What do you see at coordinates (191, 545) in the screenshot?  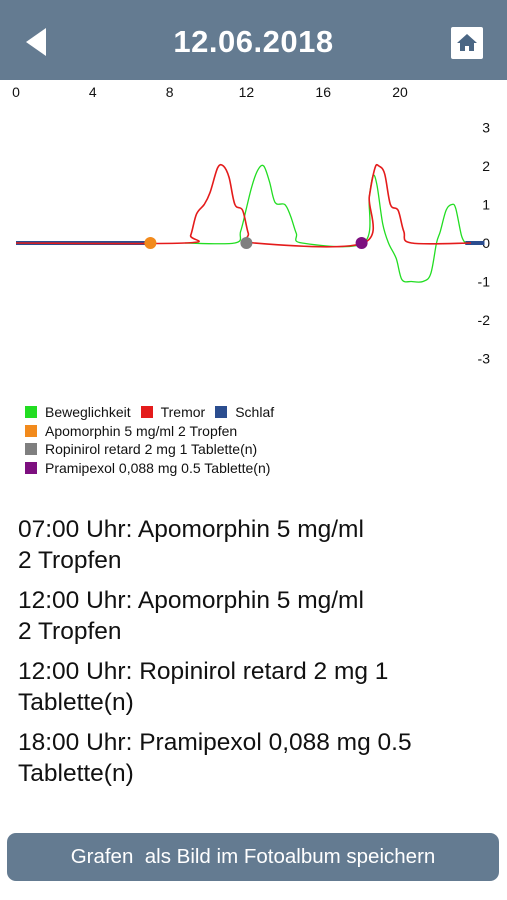 I see `medication-entry: 07:00 Uhr: Apomorphin 5 mg/ml 2 Tropfen` at bounding box center [191, 545].